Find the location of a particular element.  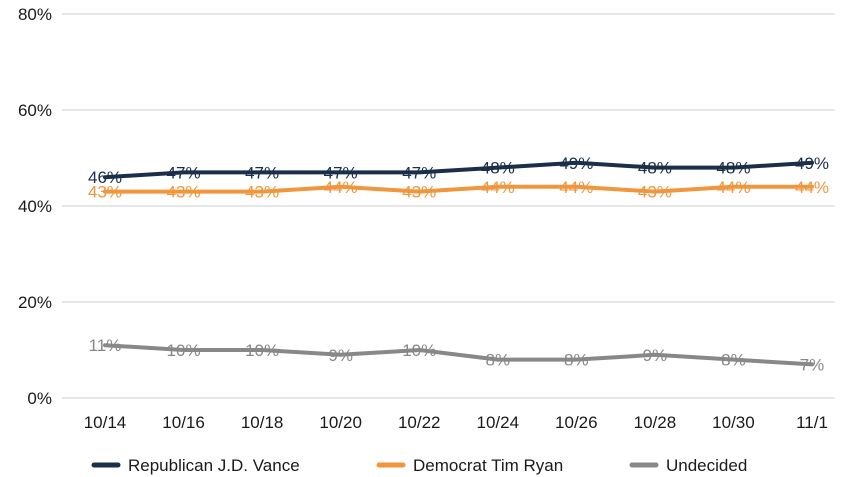

legend-item: Undecided is located at coordinates (688, 465).